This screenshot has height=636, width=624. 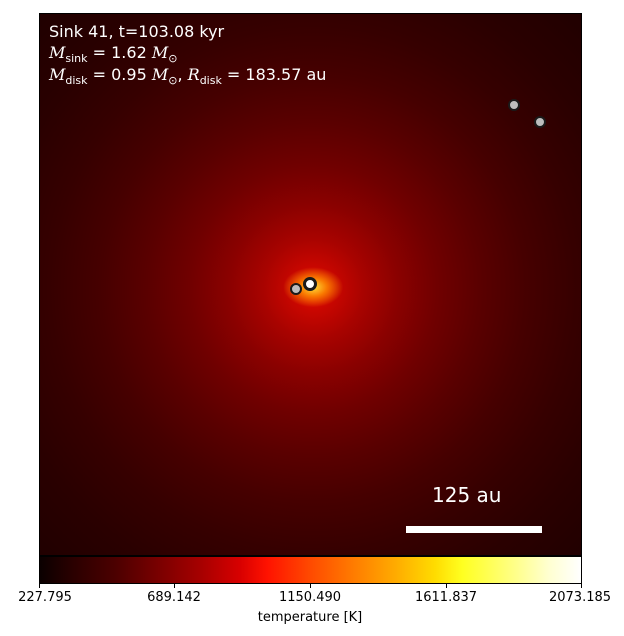 What do you see at coordinates (160, 52) in the screenshot?
I see `solar-mass-unit: M` at bounding box center [160, 52].